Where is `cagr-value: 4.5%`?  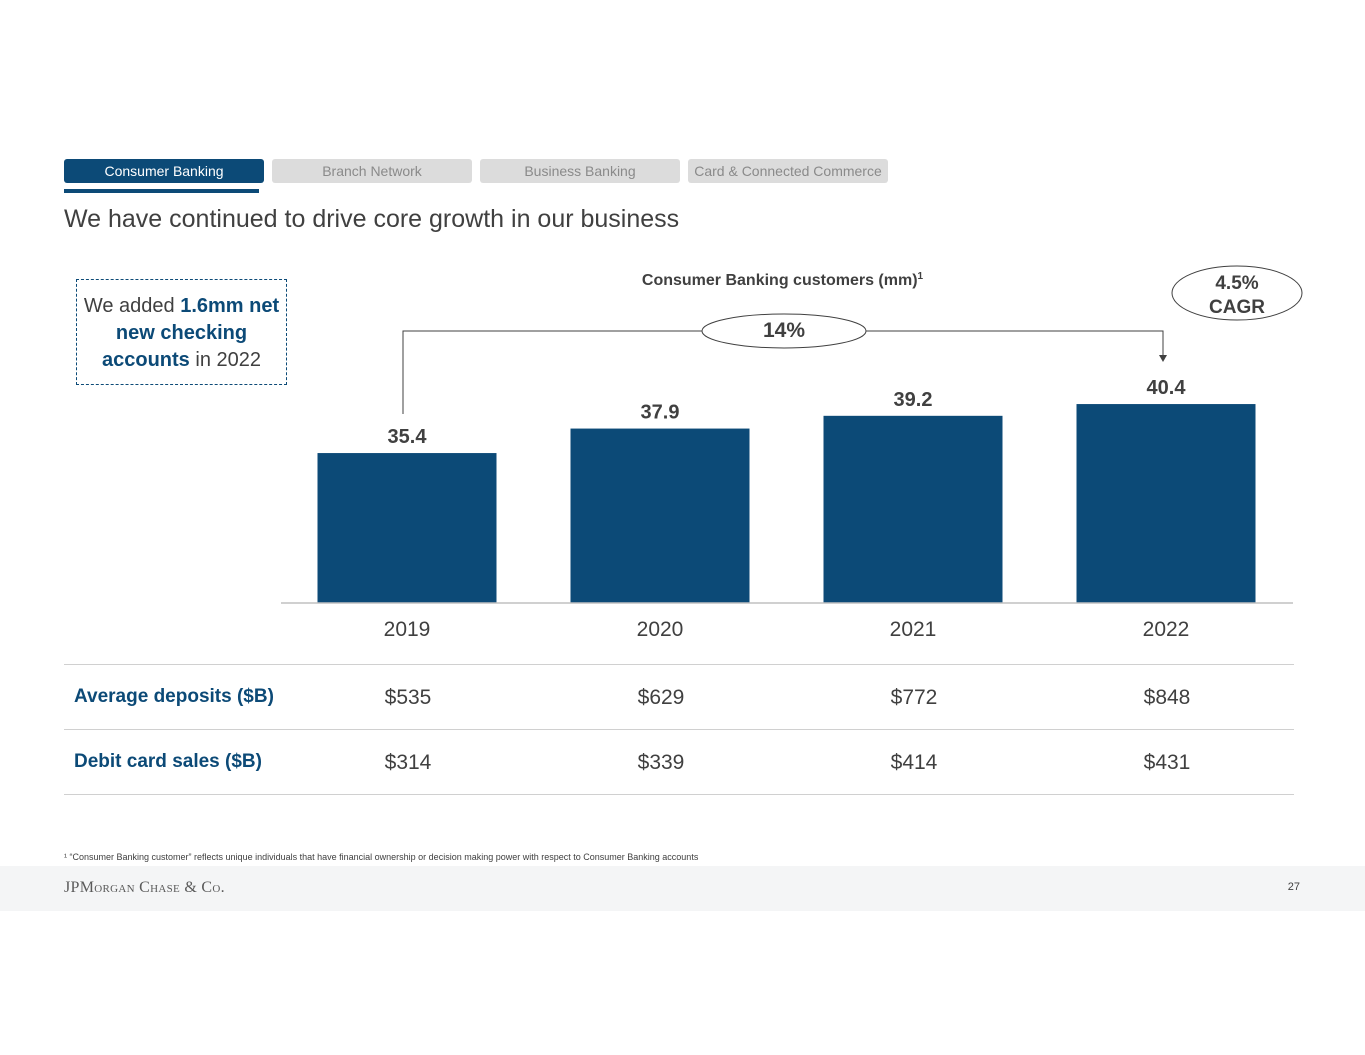 cagr-value: 4.5% is located at coordinates (1237, 283).